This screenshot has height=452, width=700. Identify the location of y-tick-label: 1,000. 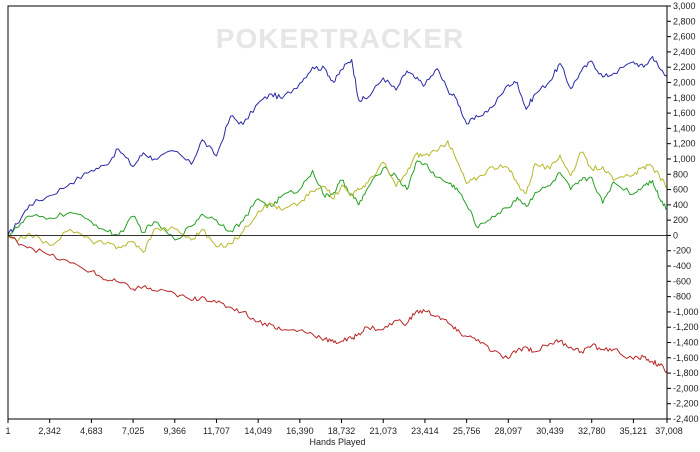
(684, 159).